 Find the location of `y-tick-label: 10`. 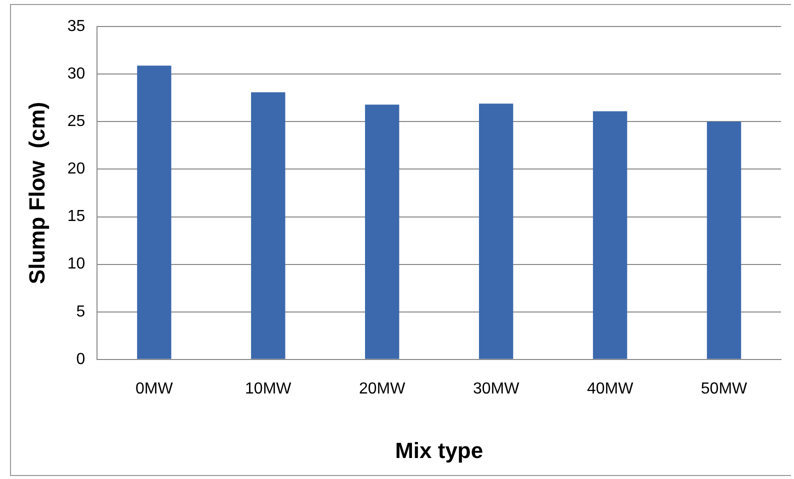

y-tick-label: 10 is located at coordinates (76, 264).